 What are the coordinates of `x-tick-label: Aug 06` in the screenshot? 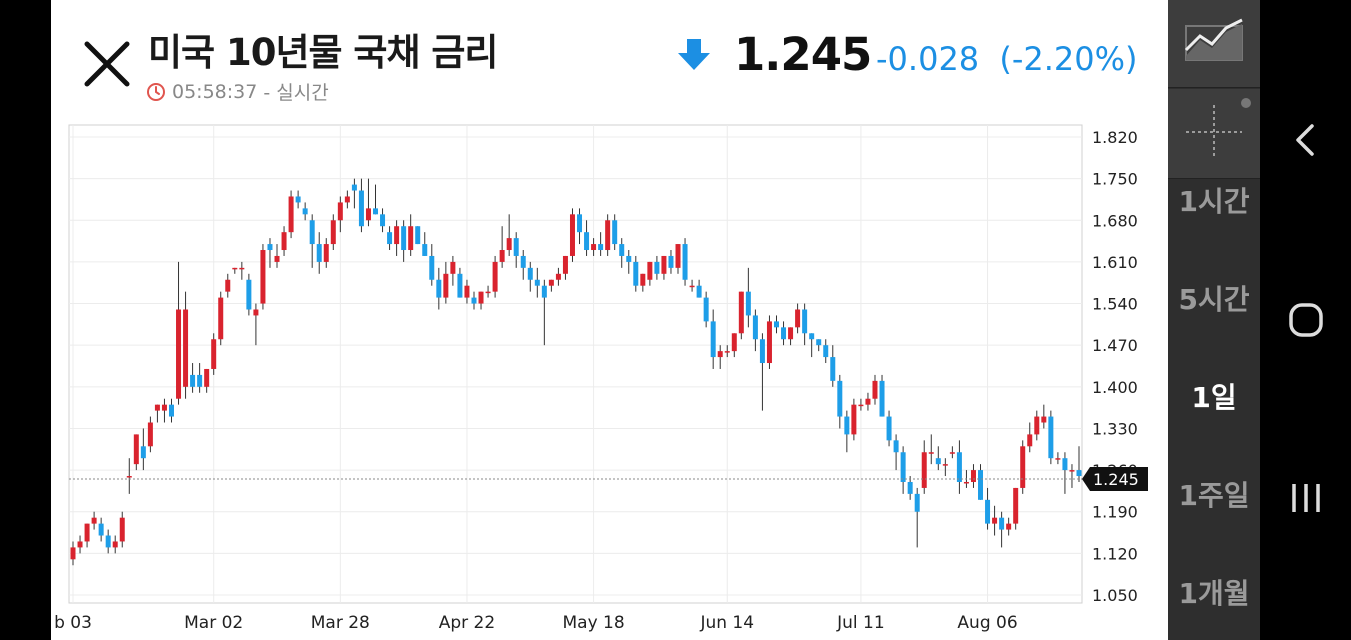 It's located at (987, 623).